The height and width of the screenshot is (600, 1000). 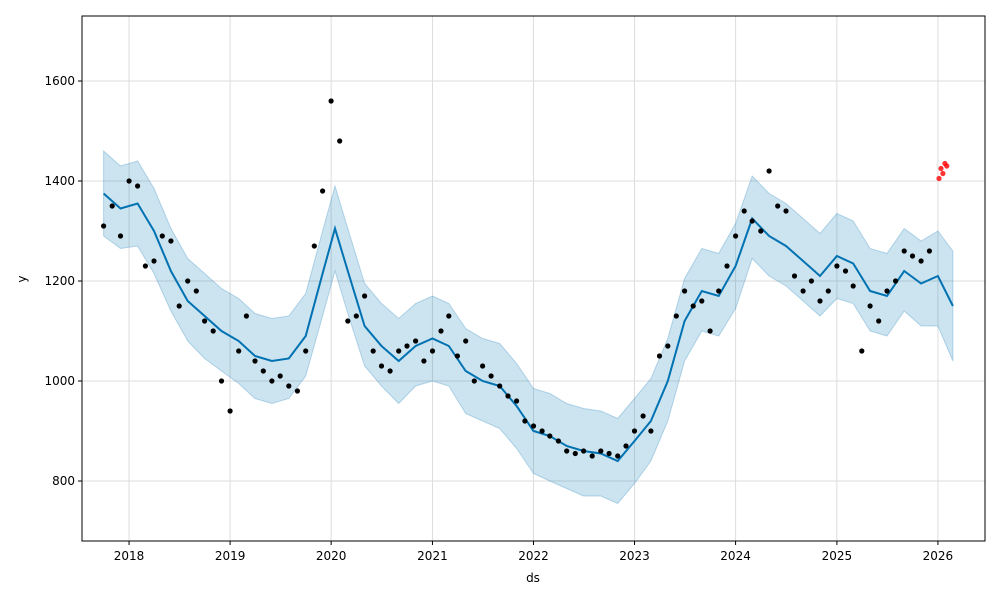 I want to click on y-axis-label: y, so click(x=22, y=278).